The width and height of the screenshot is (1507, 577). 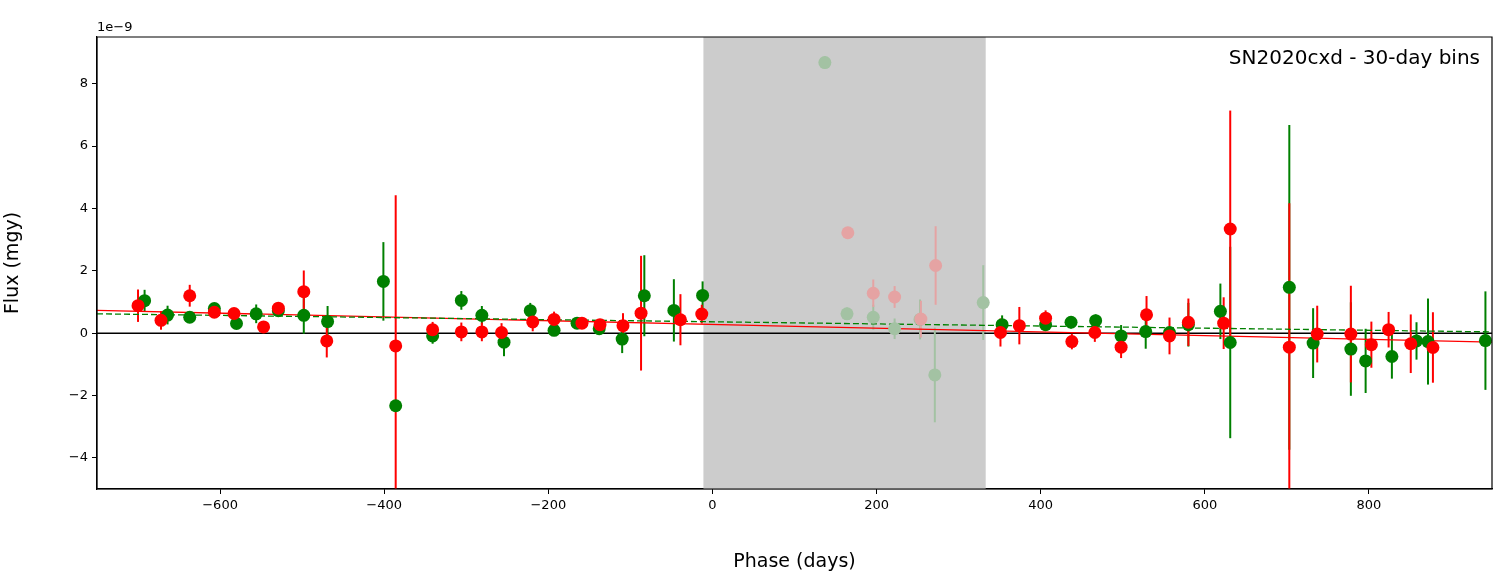 What do you see at coordinates (115, 26) in the screenshot?
I see `text: 1e−9` at bounding box center [115, 26].